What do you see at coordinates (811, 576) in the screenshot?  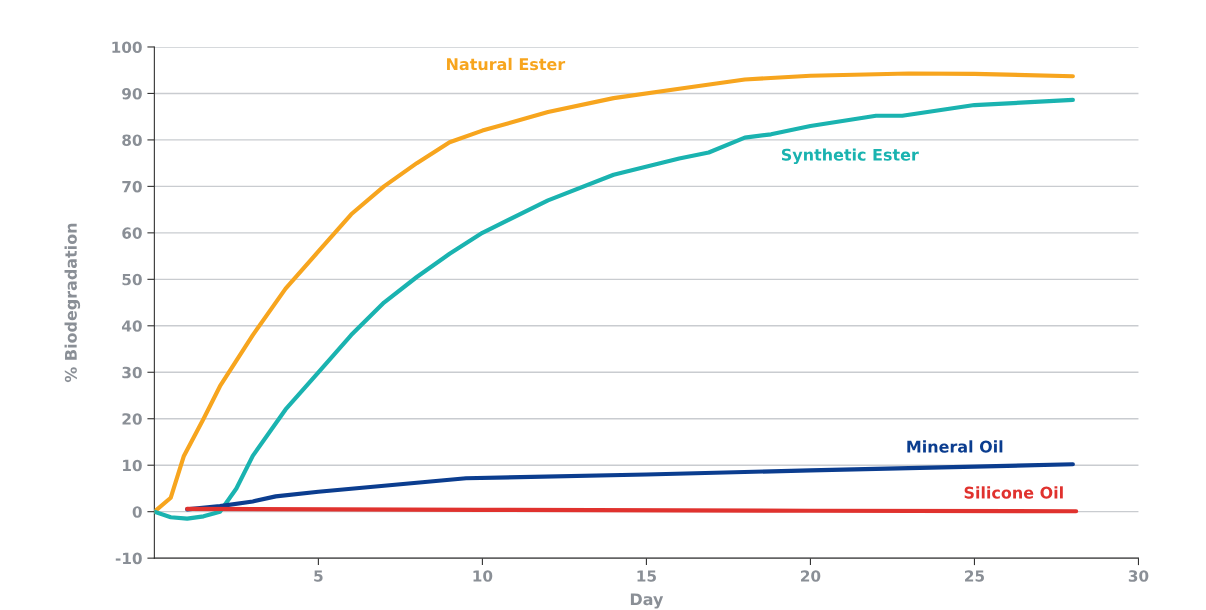 I see `x-tick-label: 20` at bounding box center [811, 576].